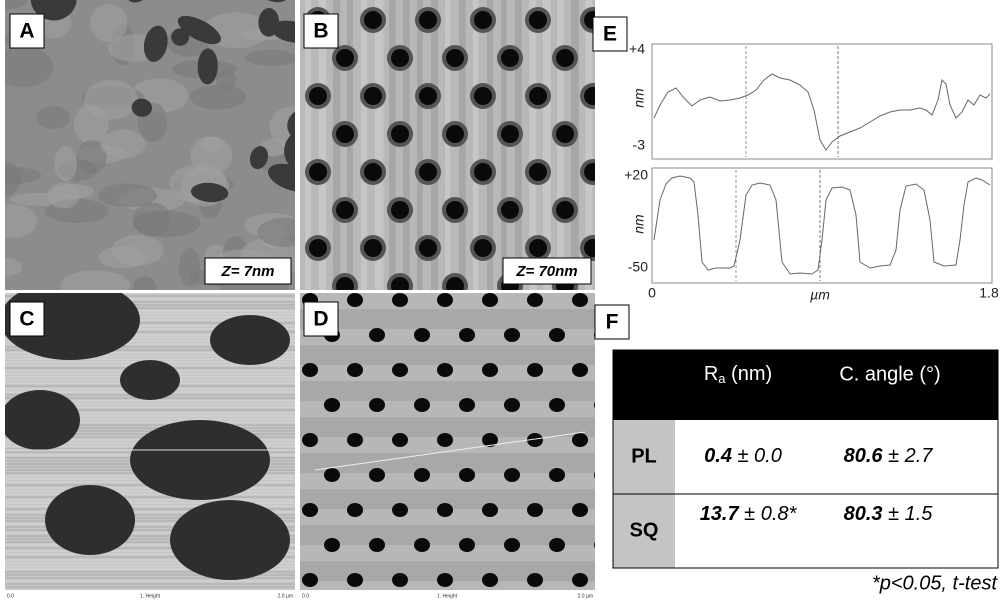 This screenshot has width=1000, height=602. What do you see at coordinates (711, 374) in the screenshot?
I see `header-symbol: R` at bounding box center [711, 374].